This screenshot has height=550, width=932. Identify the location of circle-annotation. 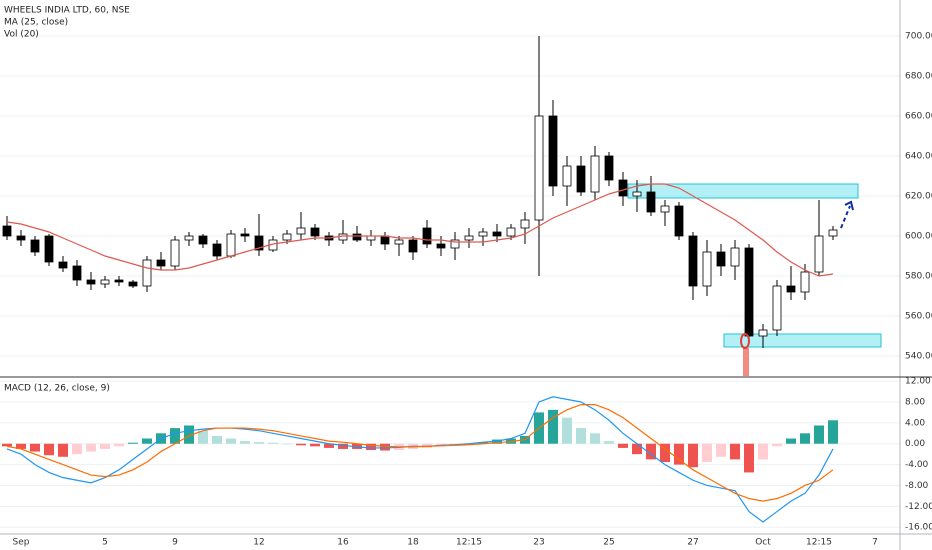
(745, 341).